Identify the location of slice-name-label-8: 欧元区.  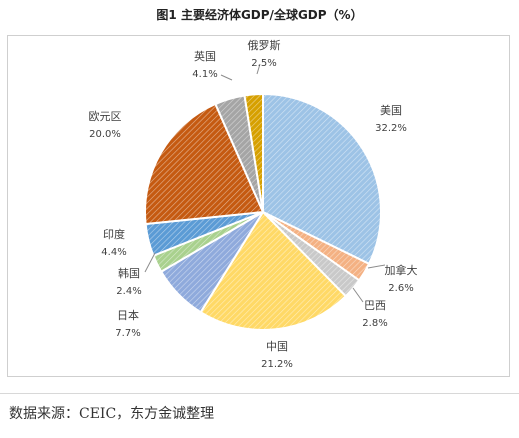
(105, 116).